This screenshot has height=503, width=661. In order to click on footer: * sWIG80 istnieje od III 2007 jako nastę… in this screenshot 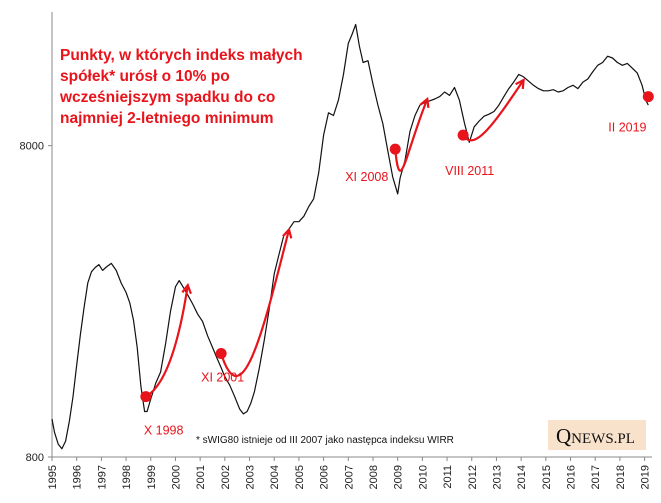, I will do `click(325, 440)`.